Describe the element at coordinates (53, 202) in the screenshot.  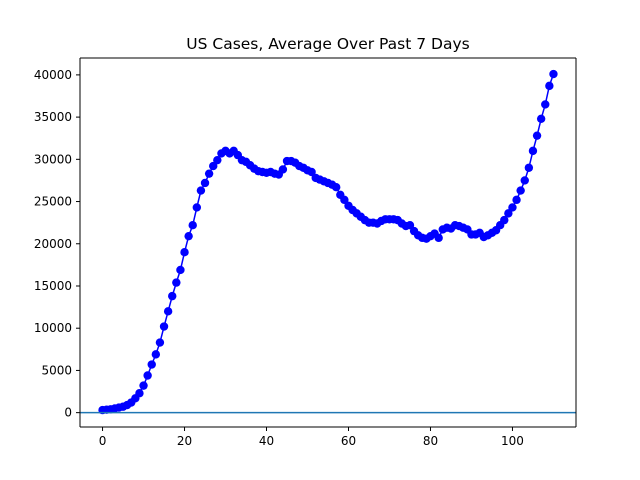
I see `y-tick-label: 25000` at that location.